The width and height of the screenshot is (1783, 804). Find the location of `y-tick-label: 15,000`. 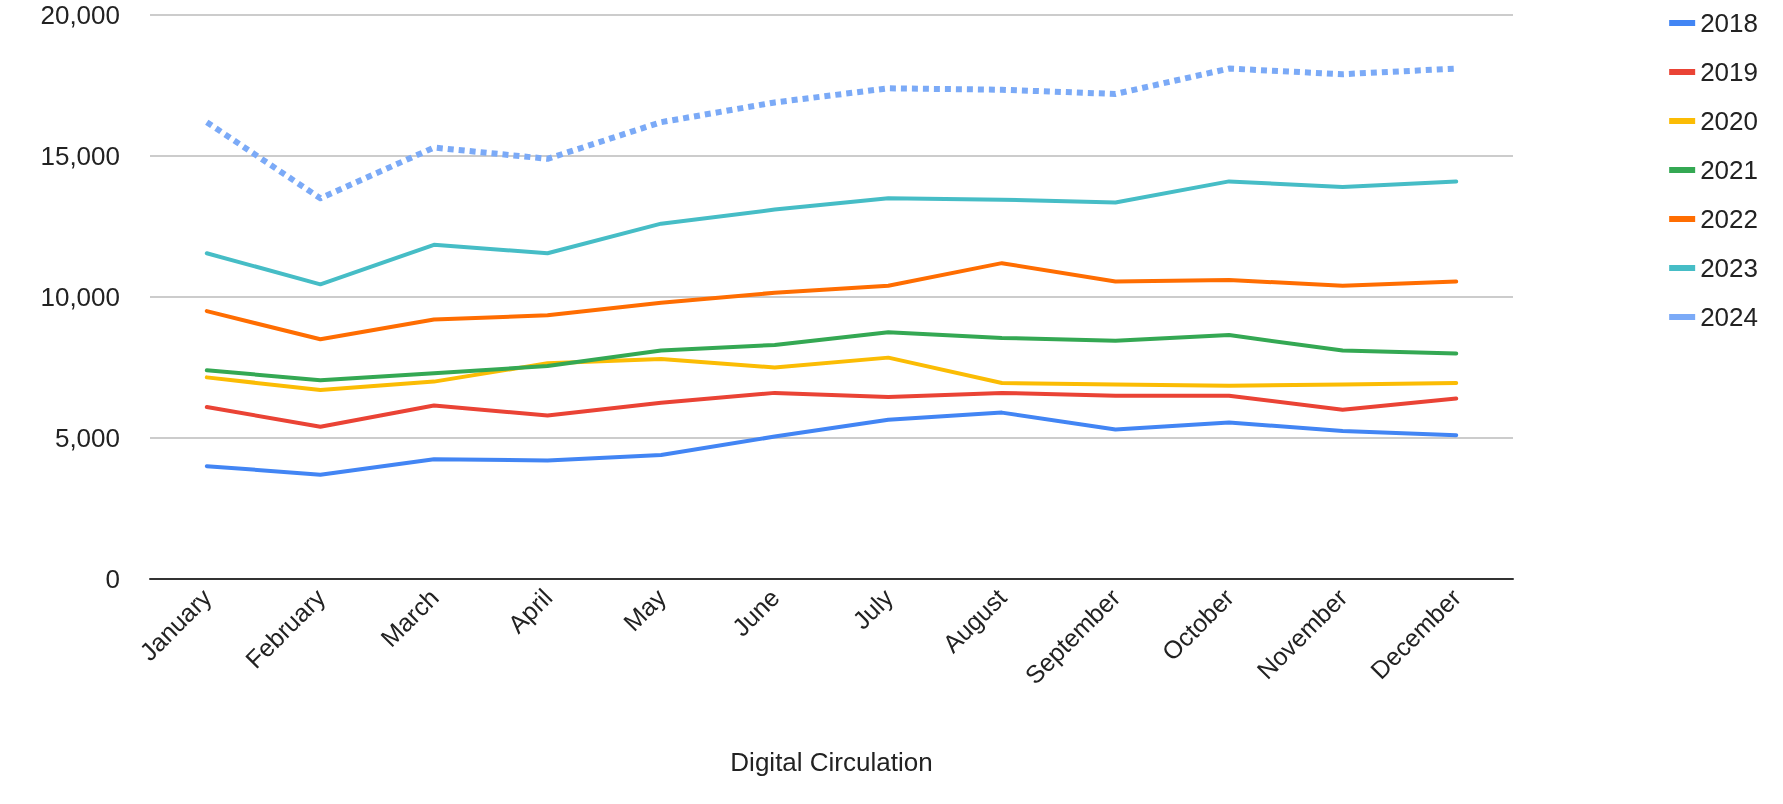

y-tick-label: 15,000 is located at coordinates (80, 156).